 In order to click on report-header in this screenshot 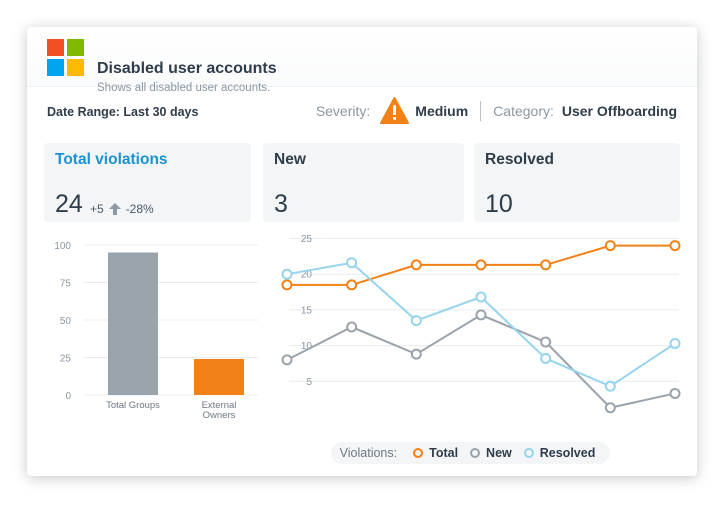, I will do `click(362, 57)`.